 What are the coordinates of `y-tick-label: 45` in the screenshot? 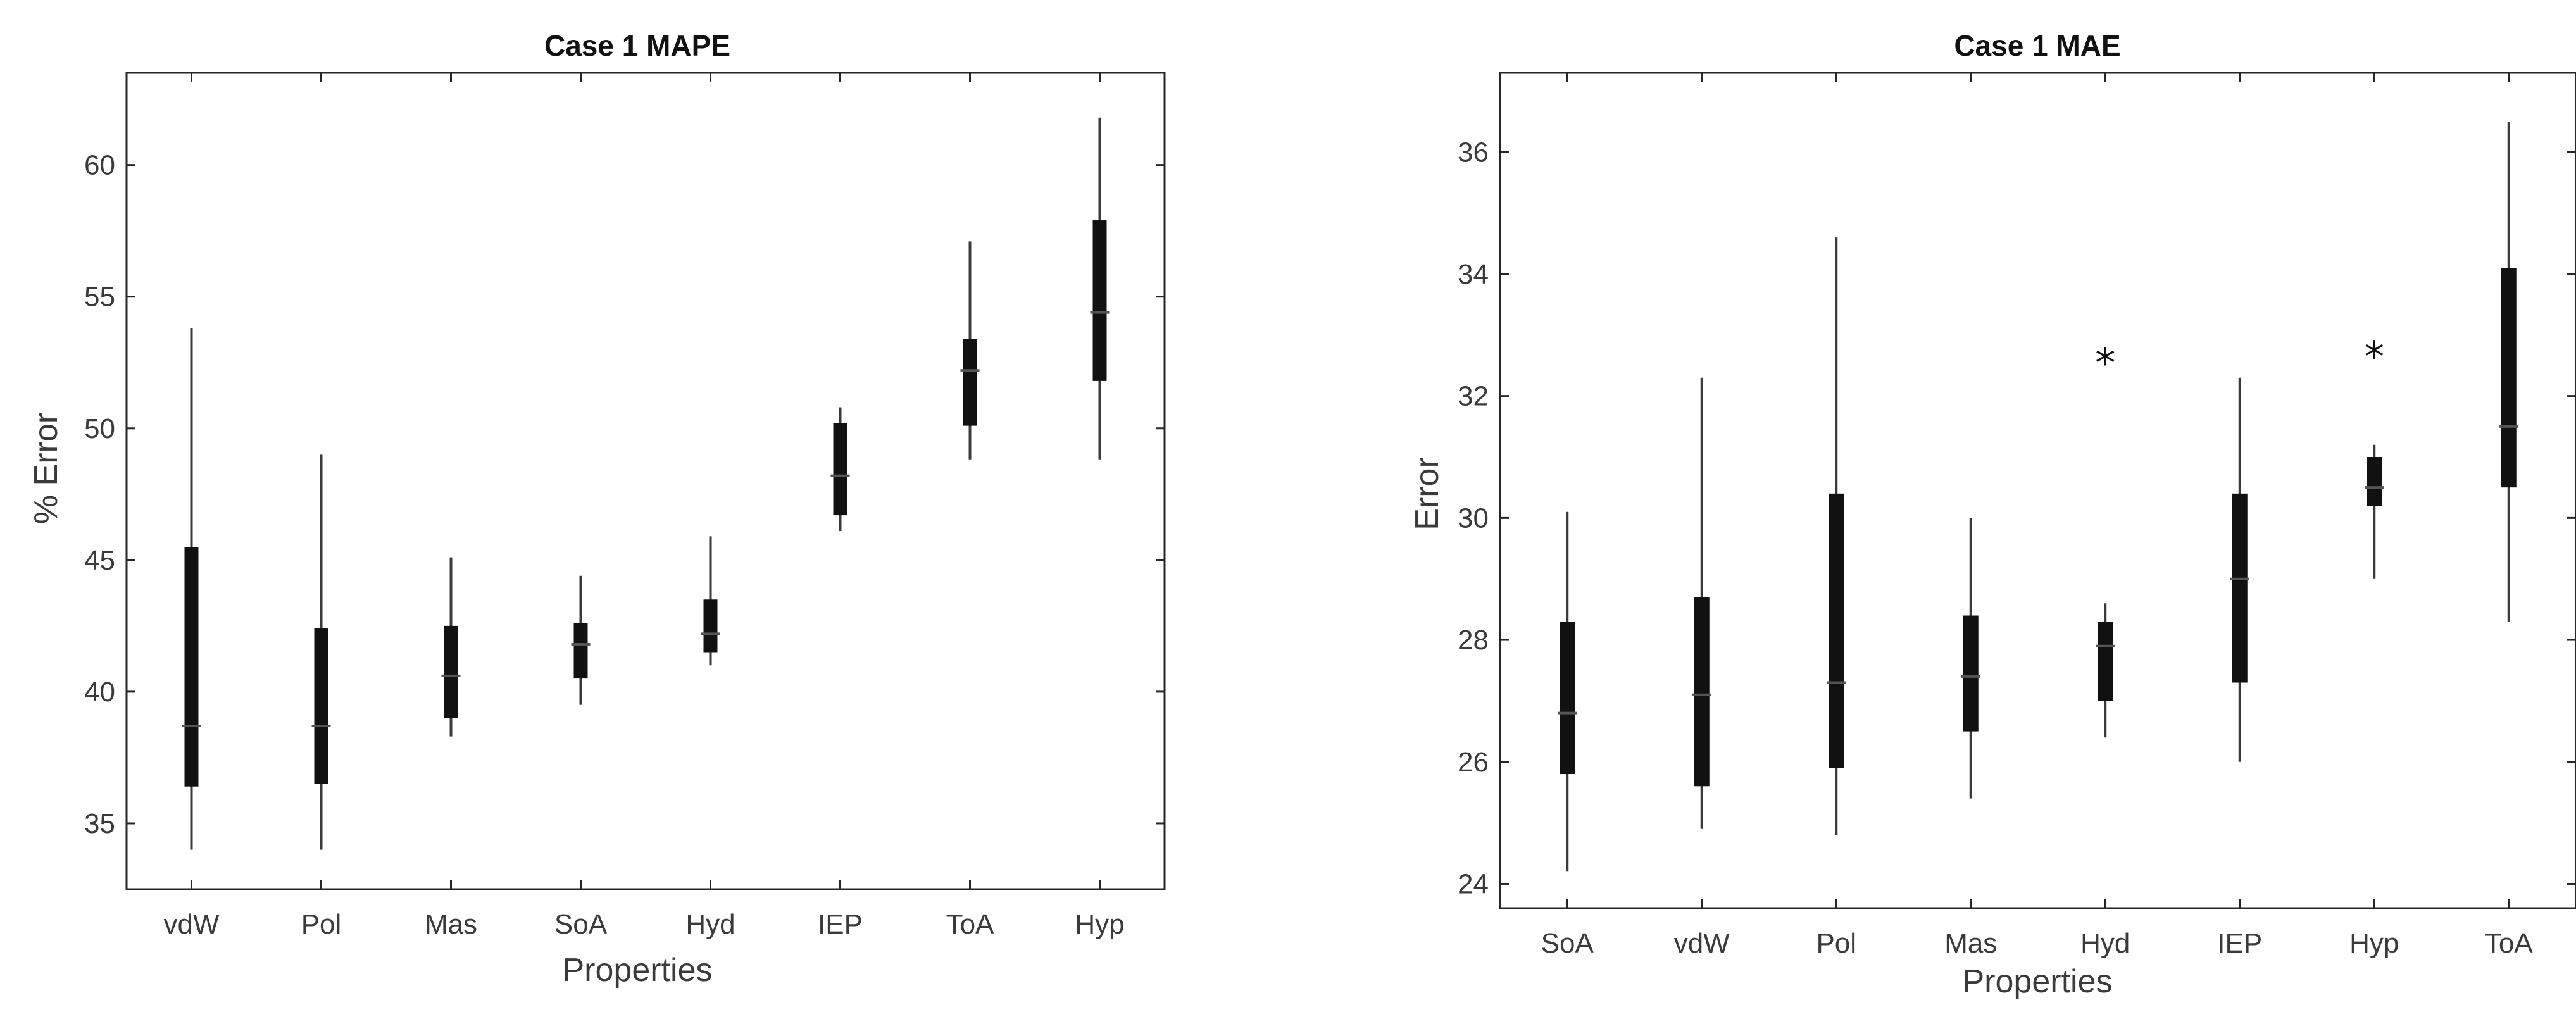 It's located at (100, 560).